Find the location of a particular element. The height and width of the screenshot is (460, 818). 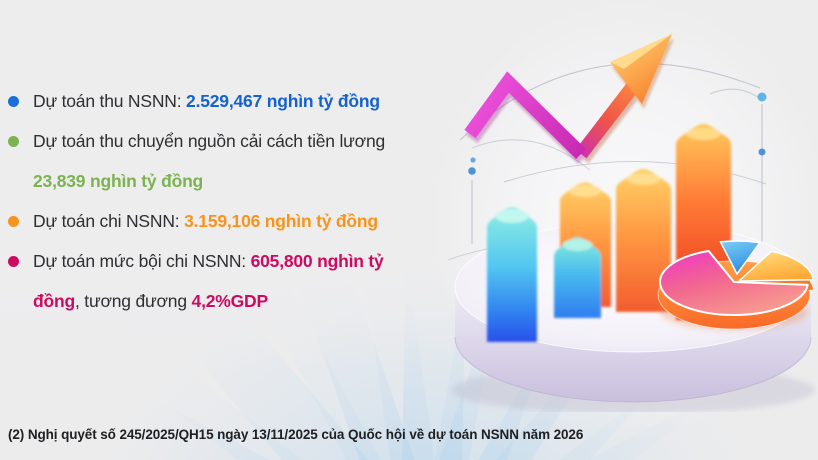

bullet-mid-text: , tương đương is located at coordinates (133, 301).